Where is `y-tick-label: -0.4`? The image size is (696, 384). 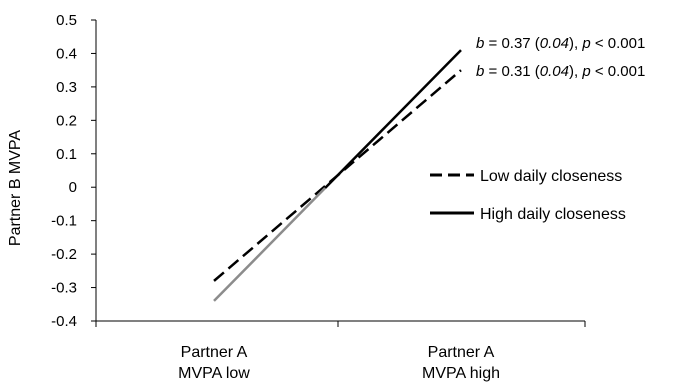
y-tick-label: -0.4 is located at coordinates (64, 321).